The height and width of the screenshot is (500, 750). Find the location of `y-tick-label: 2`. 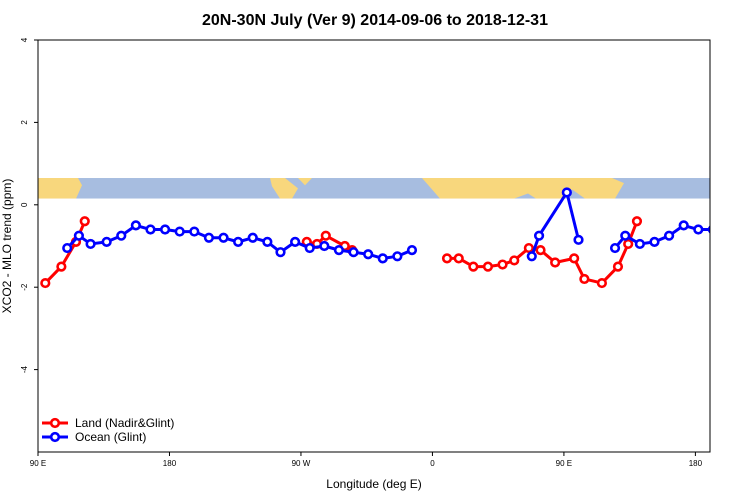

y-tick-label: 2 is located at coordinates (24, 122).